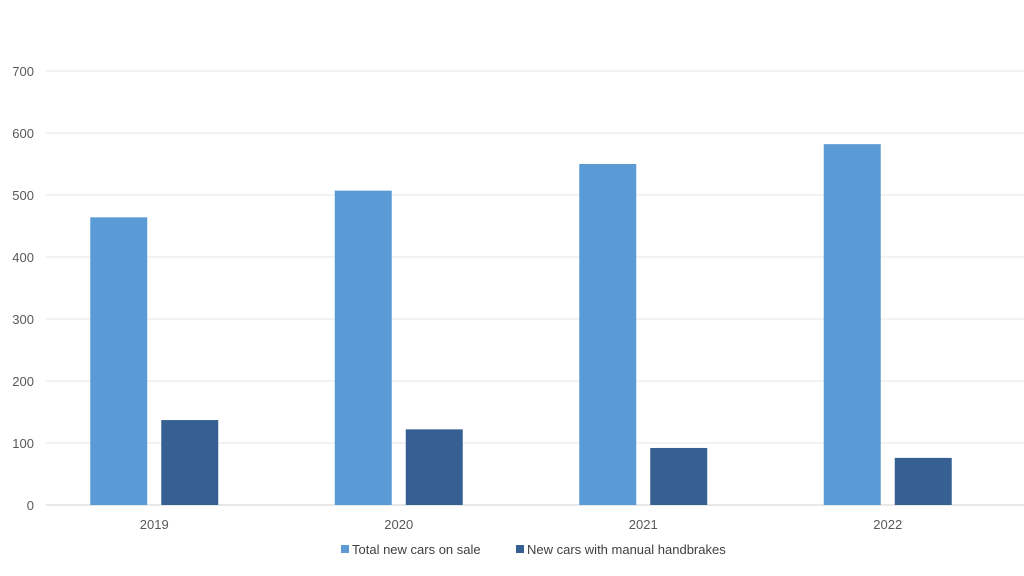 The image size is (1024, 576). What do you see at coordinates (23, 381) in the screenshot?
I see `y-tick-label: 200` at bounding box center [23, 381].